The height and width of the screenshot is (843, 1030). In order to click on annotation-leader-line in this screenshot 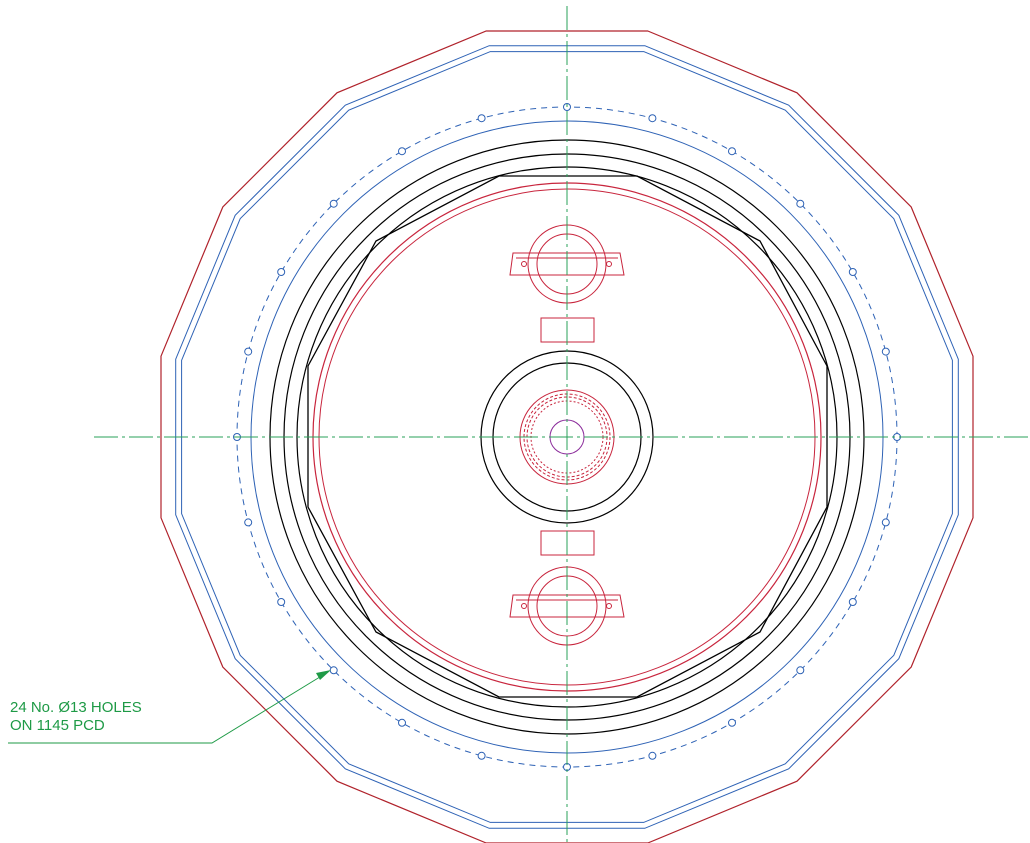, I will do `click(168, 707)`.